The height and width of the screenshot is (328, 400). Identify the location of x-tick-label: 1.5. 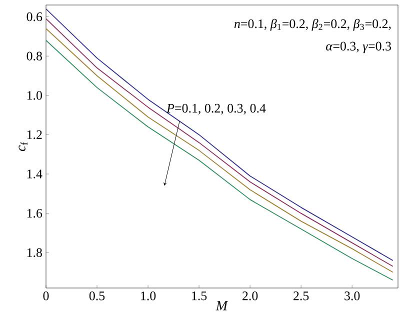
(199, 296).